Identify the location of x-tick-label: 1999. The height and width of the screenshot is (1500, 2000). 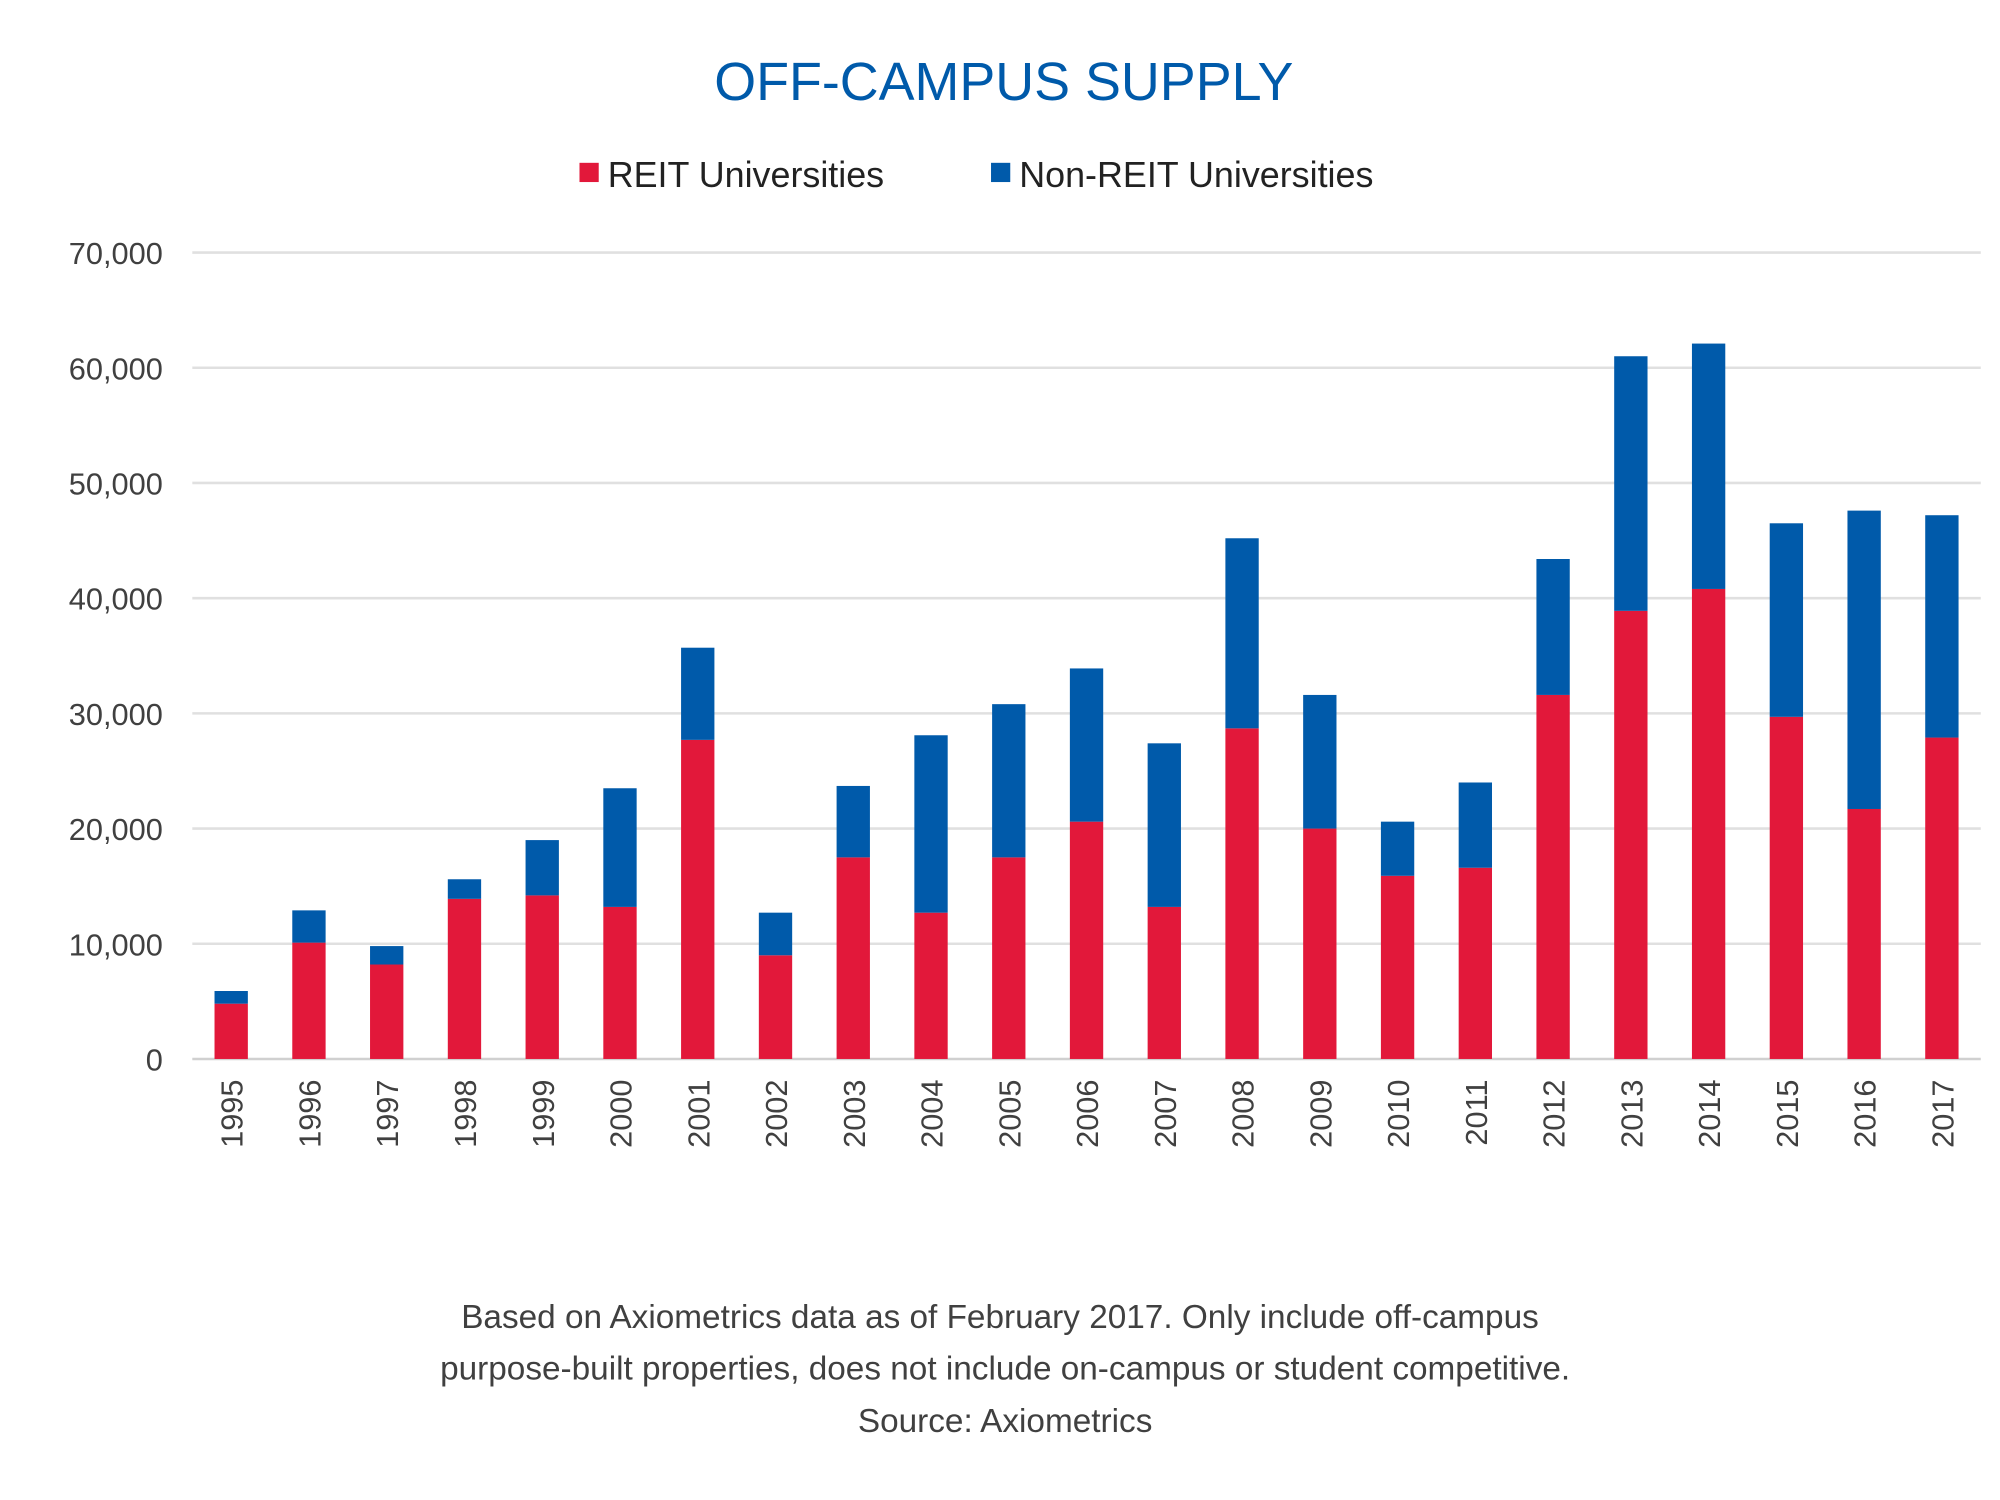
(543, 1113).